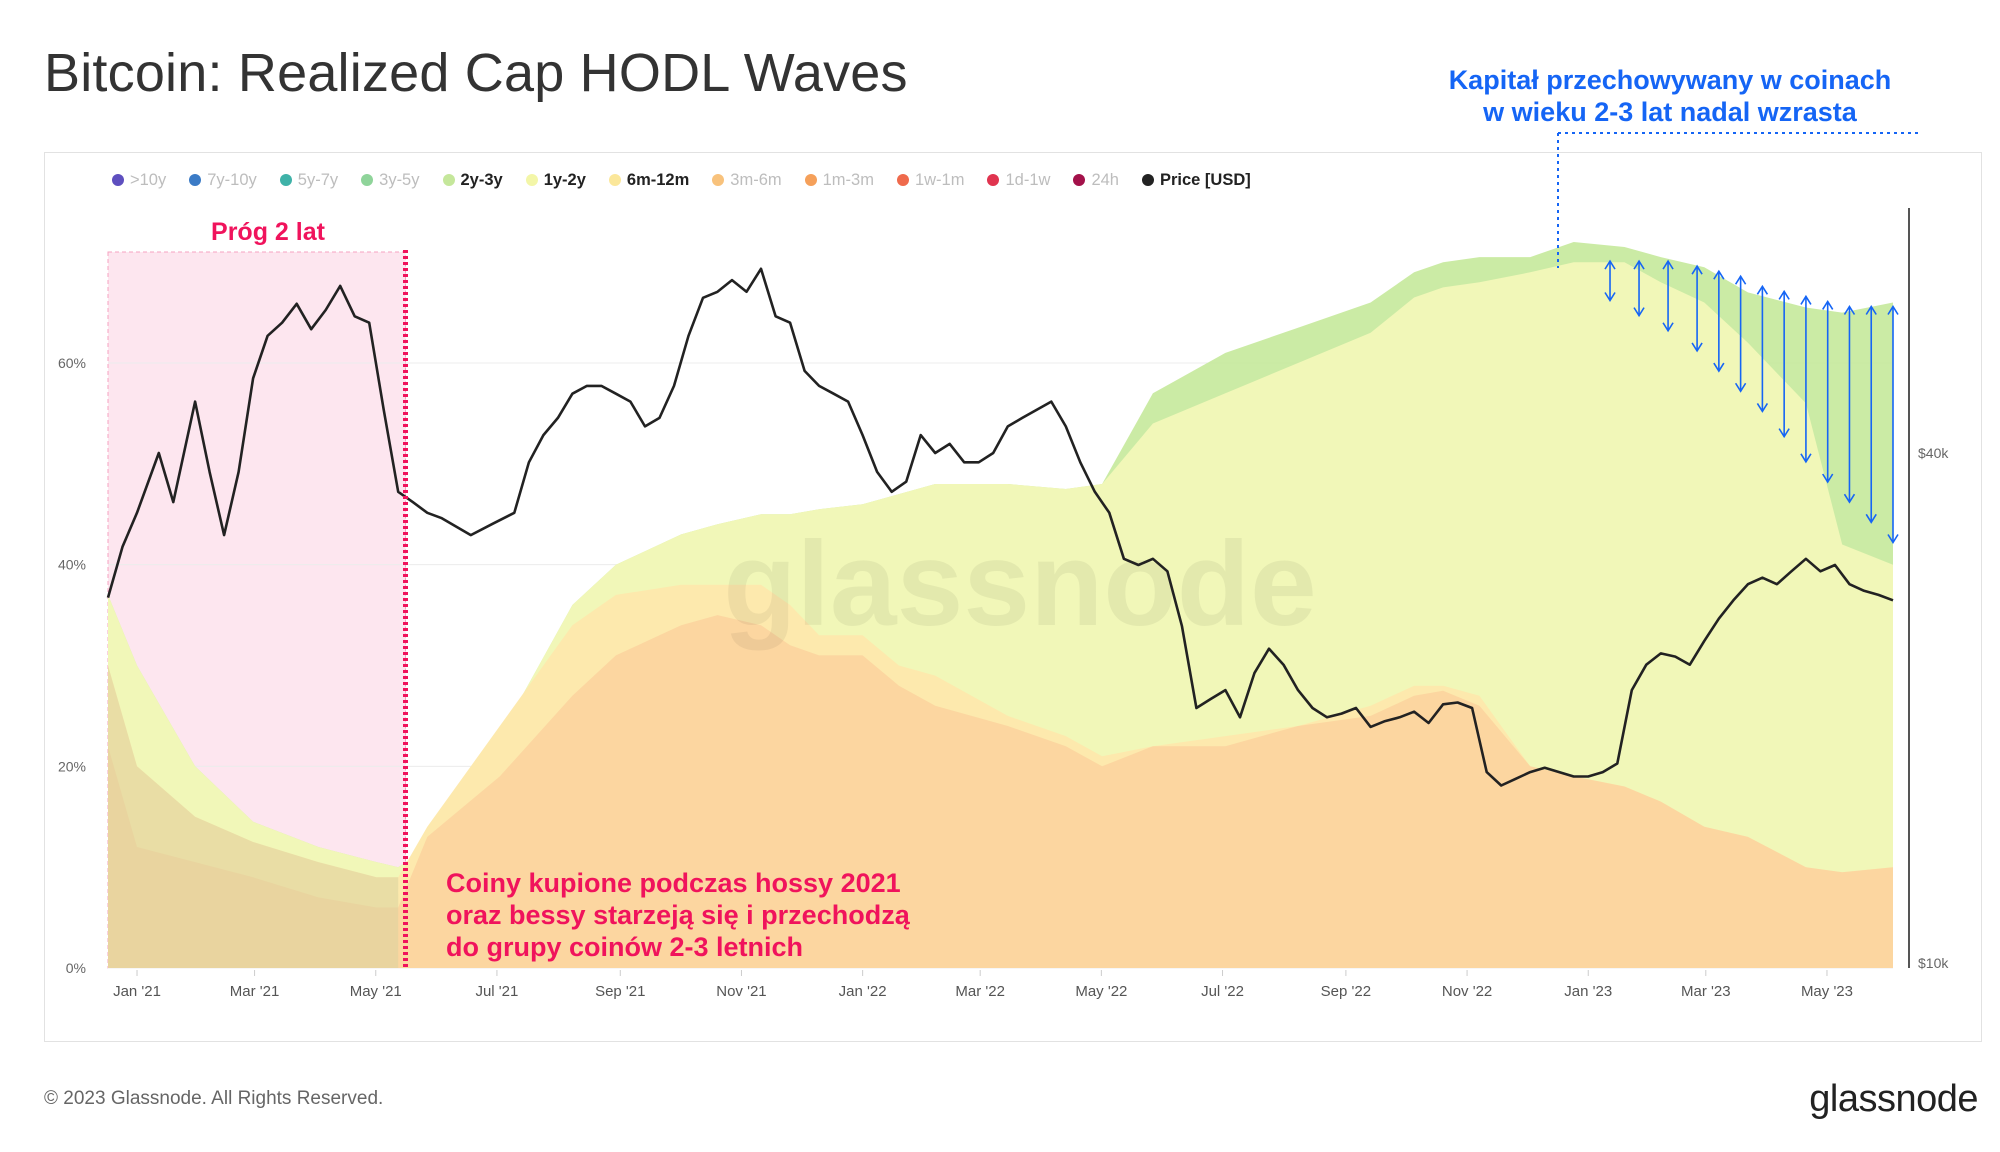 The height and width of the screenshot is (1152, 2000). I want to click on legend-item-6m-12m: 6m-12m, so click(649, 180).